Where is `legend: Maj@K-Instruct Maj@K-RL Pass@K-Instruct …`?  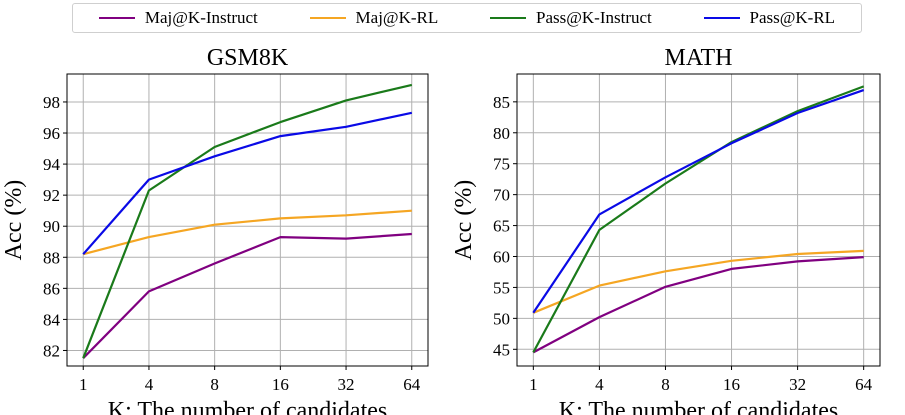 legend: Maj@K-Instruct Maj@K-RL Pass@K-Instruct … is located at coordinates (467, 18).